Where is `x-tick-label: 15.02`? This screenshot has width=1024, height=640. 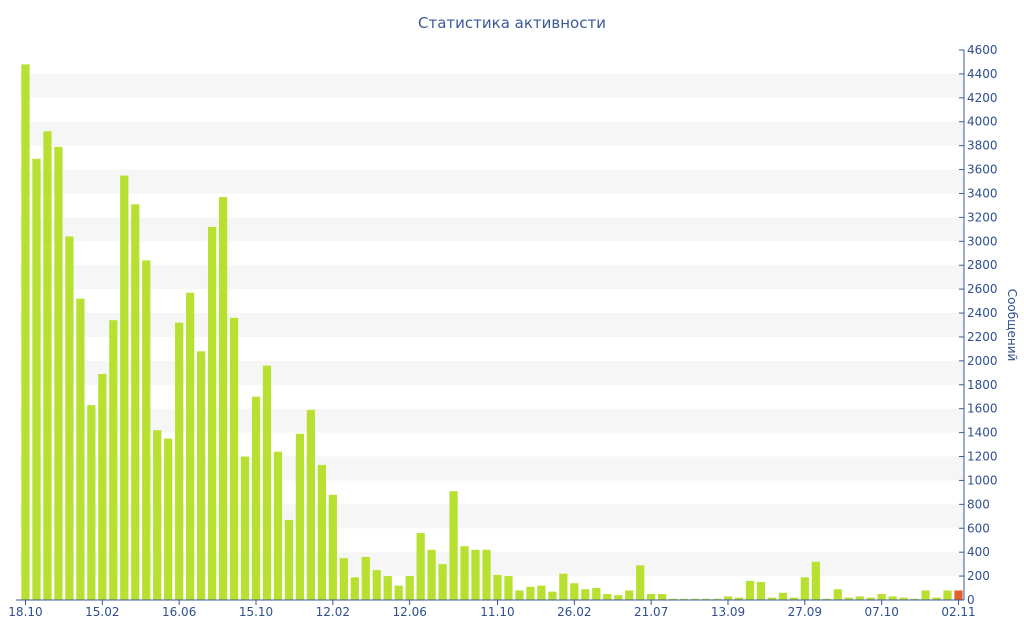 x-tick-label: 15.02 is located at coordinates (102, 612).